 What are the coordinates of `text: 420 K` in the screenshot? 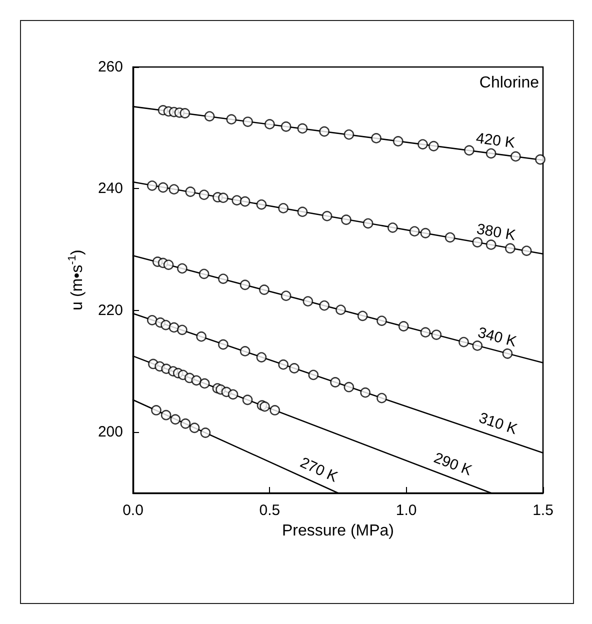 It's located at (495, 141).